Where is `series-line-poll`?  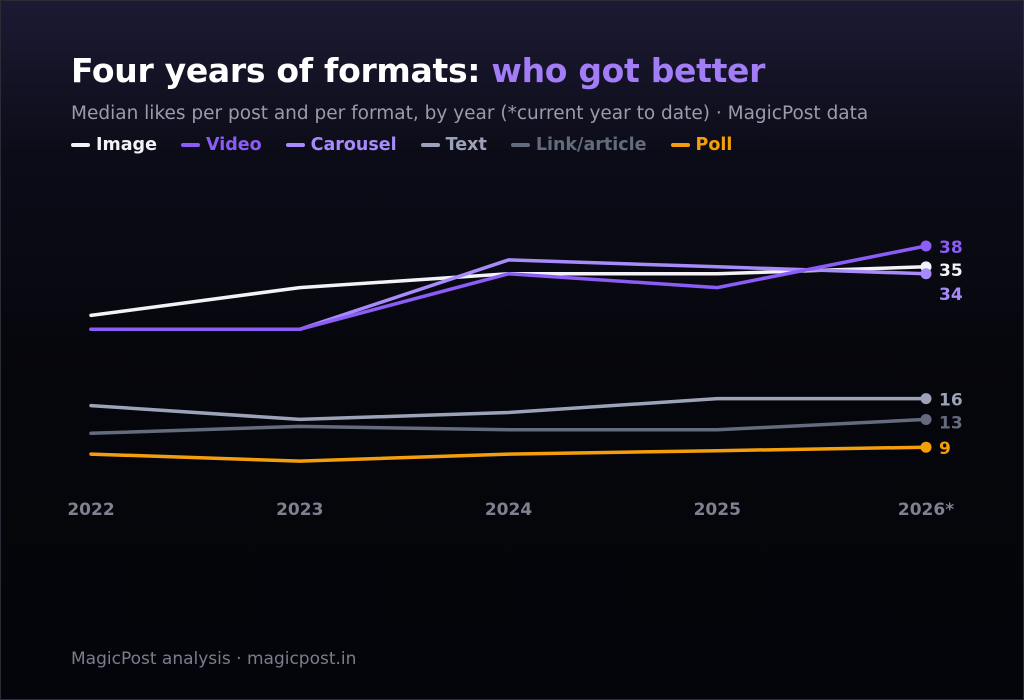
series-line-poll is located at coordinates (508, 454).